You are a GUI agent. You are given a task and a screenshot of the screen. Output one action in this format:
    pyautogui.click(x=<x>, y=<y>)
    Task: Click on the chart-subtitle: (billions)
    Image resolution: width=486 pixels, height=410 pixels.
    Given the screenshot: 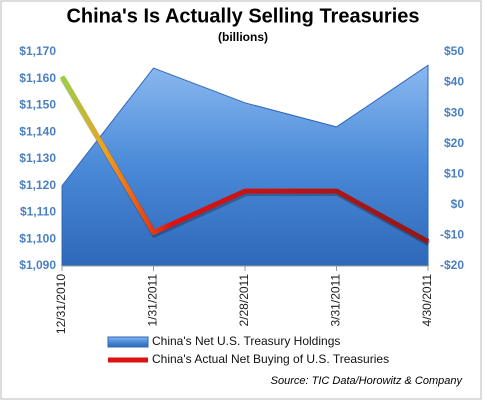 What is the action you would take?
    pyautogui.click(x=243, y=37)
    